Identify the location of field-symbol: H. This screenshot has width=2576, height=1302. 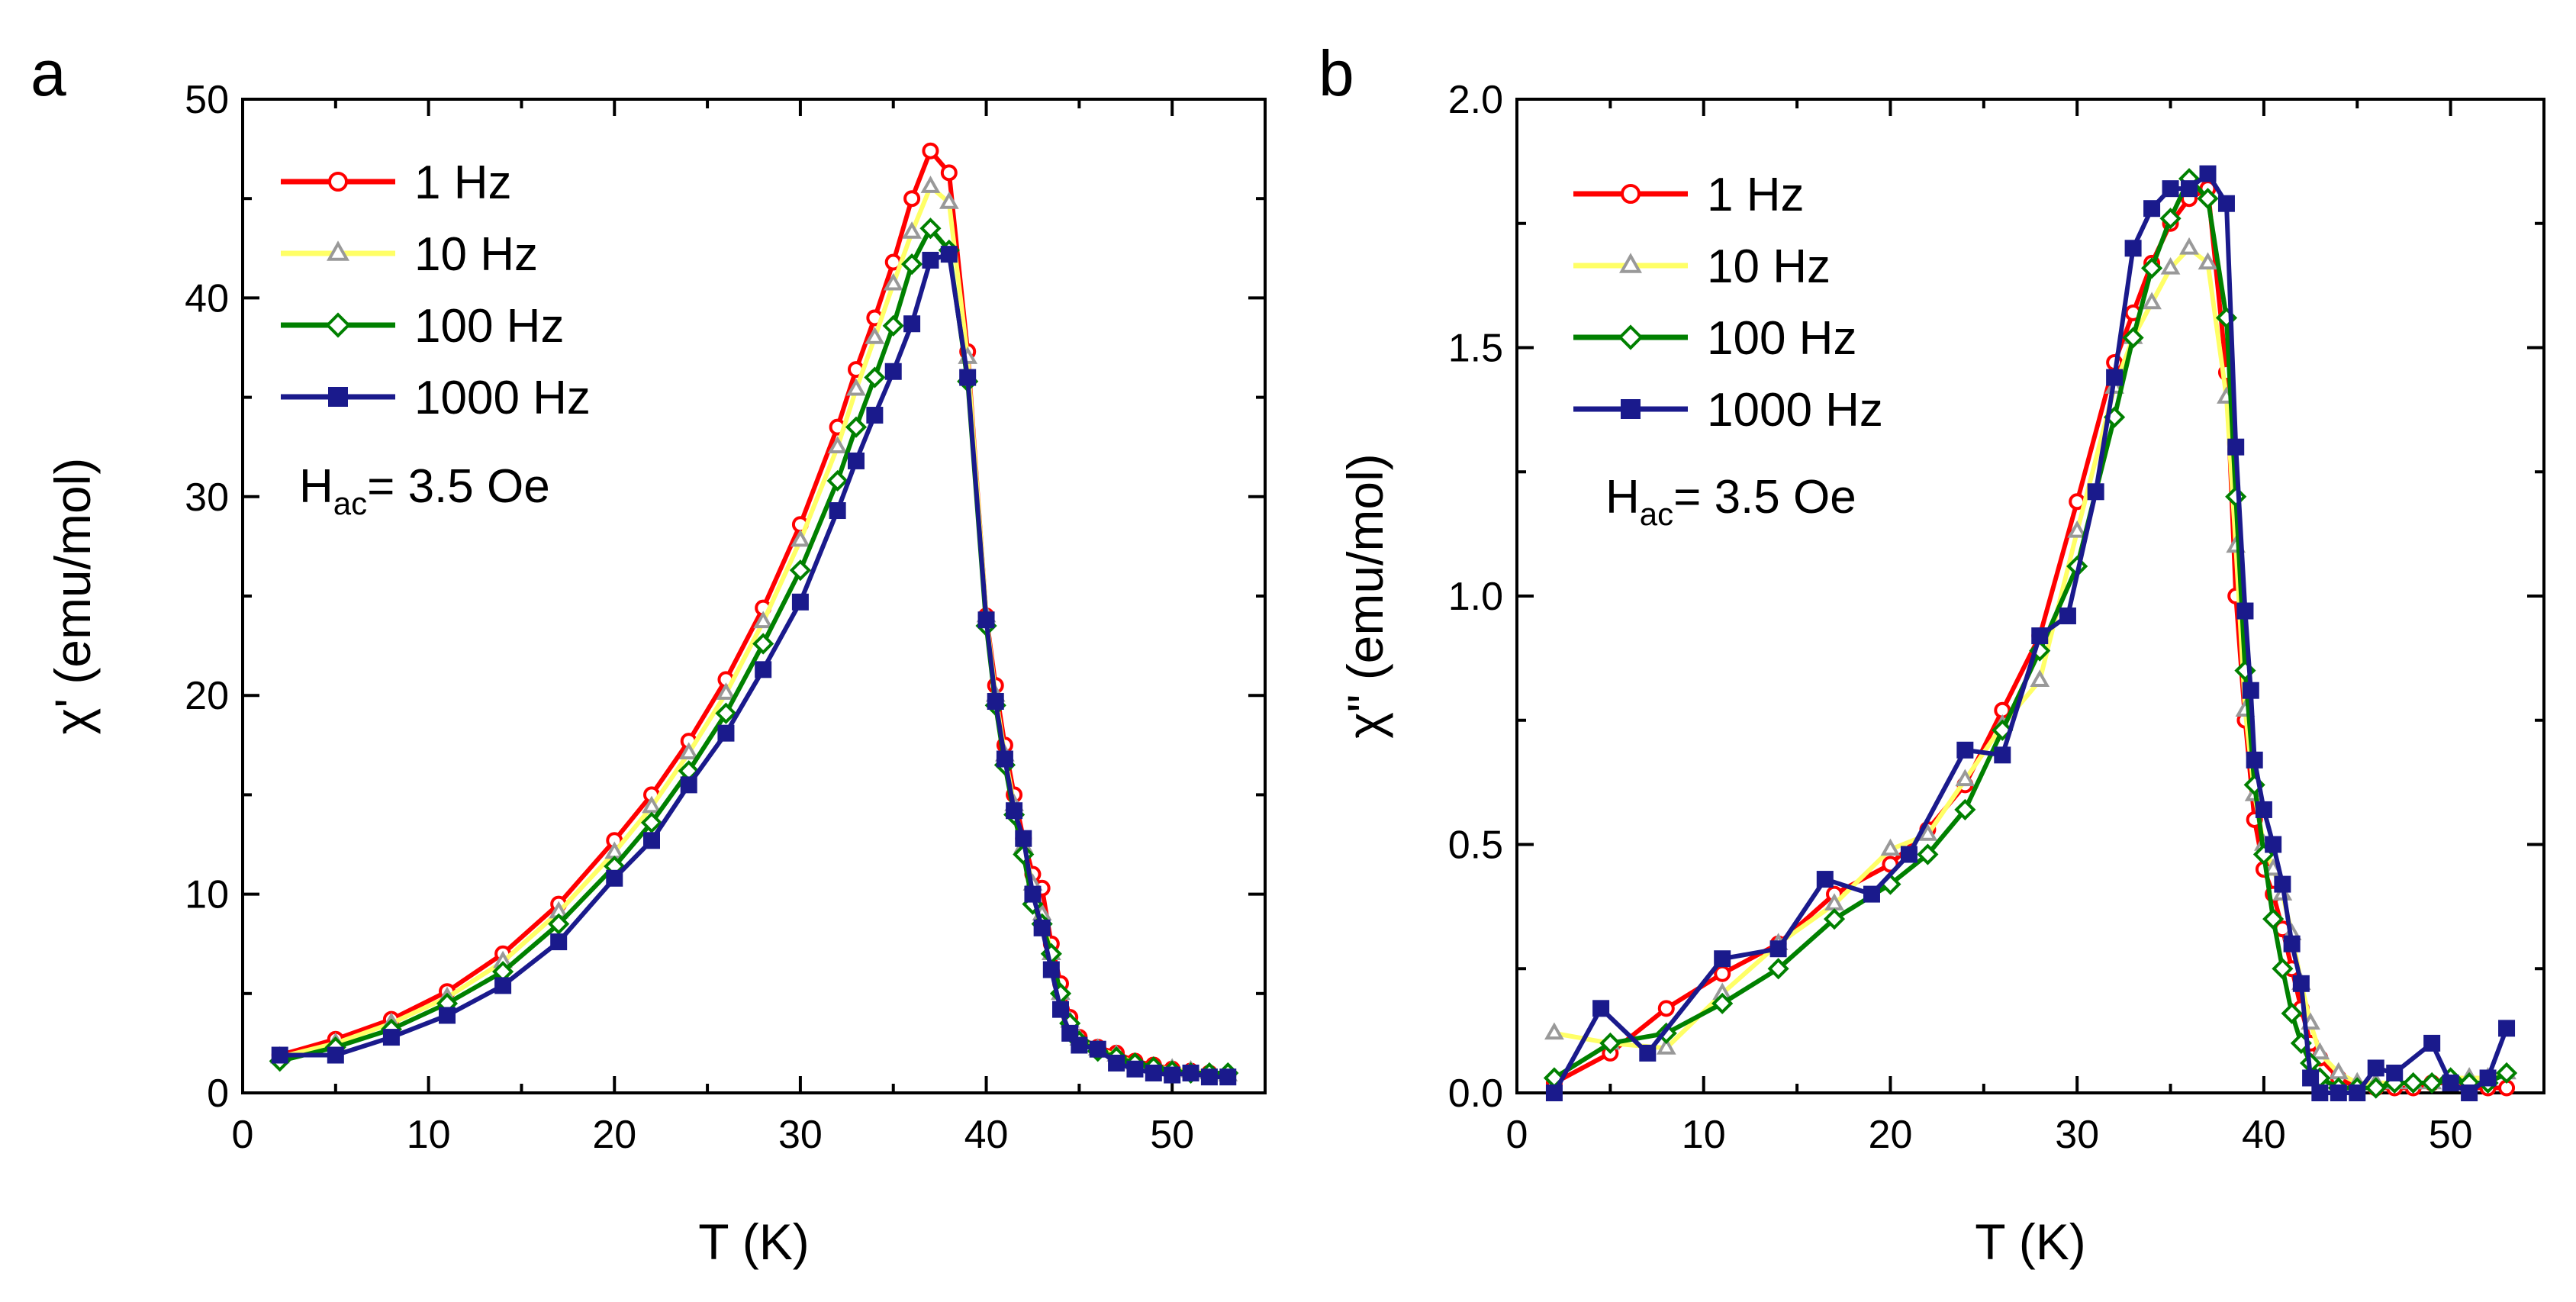
(316, 486).